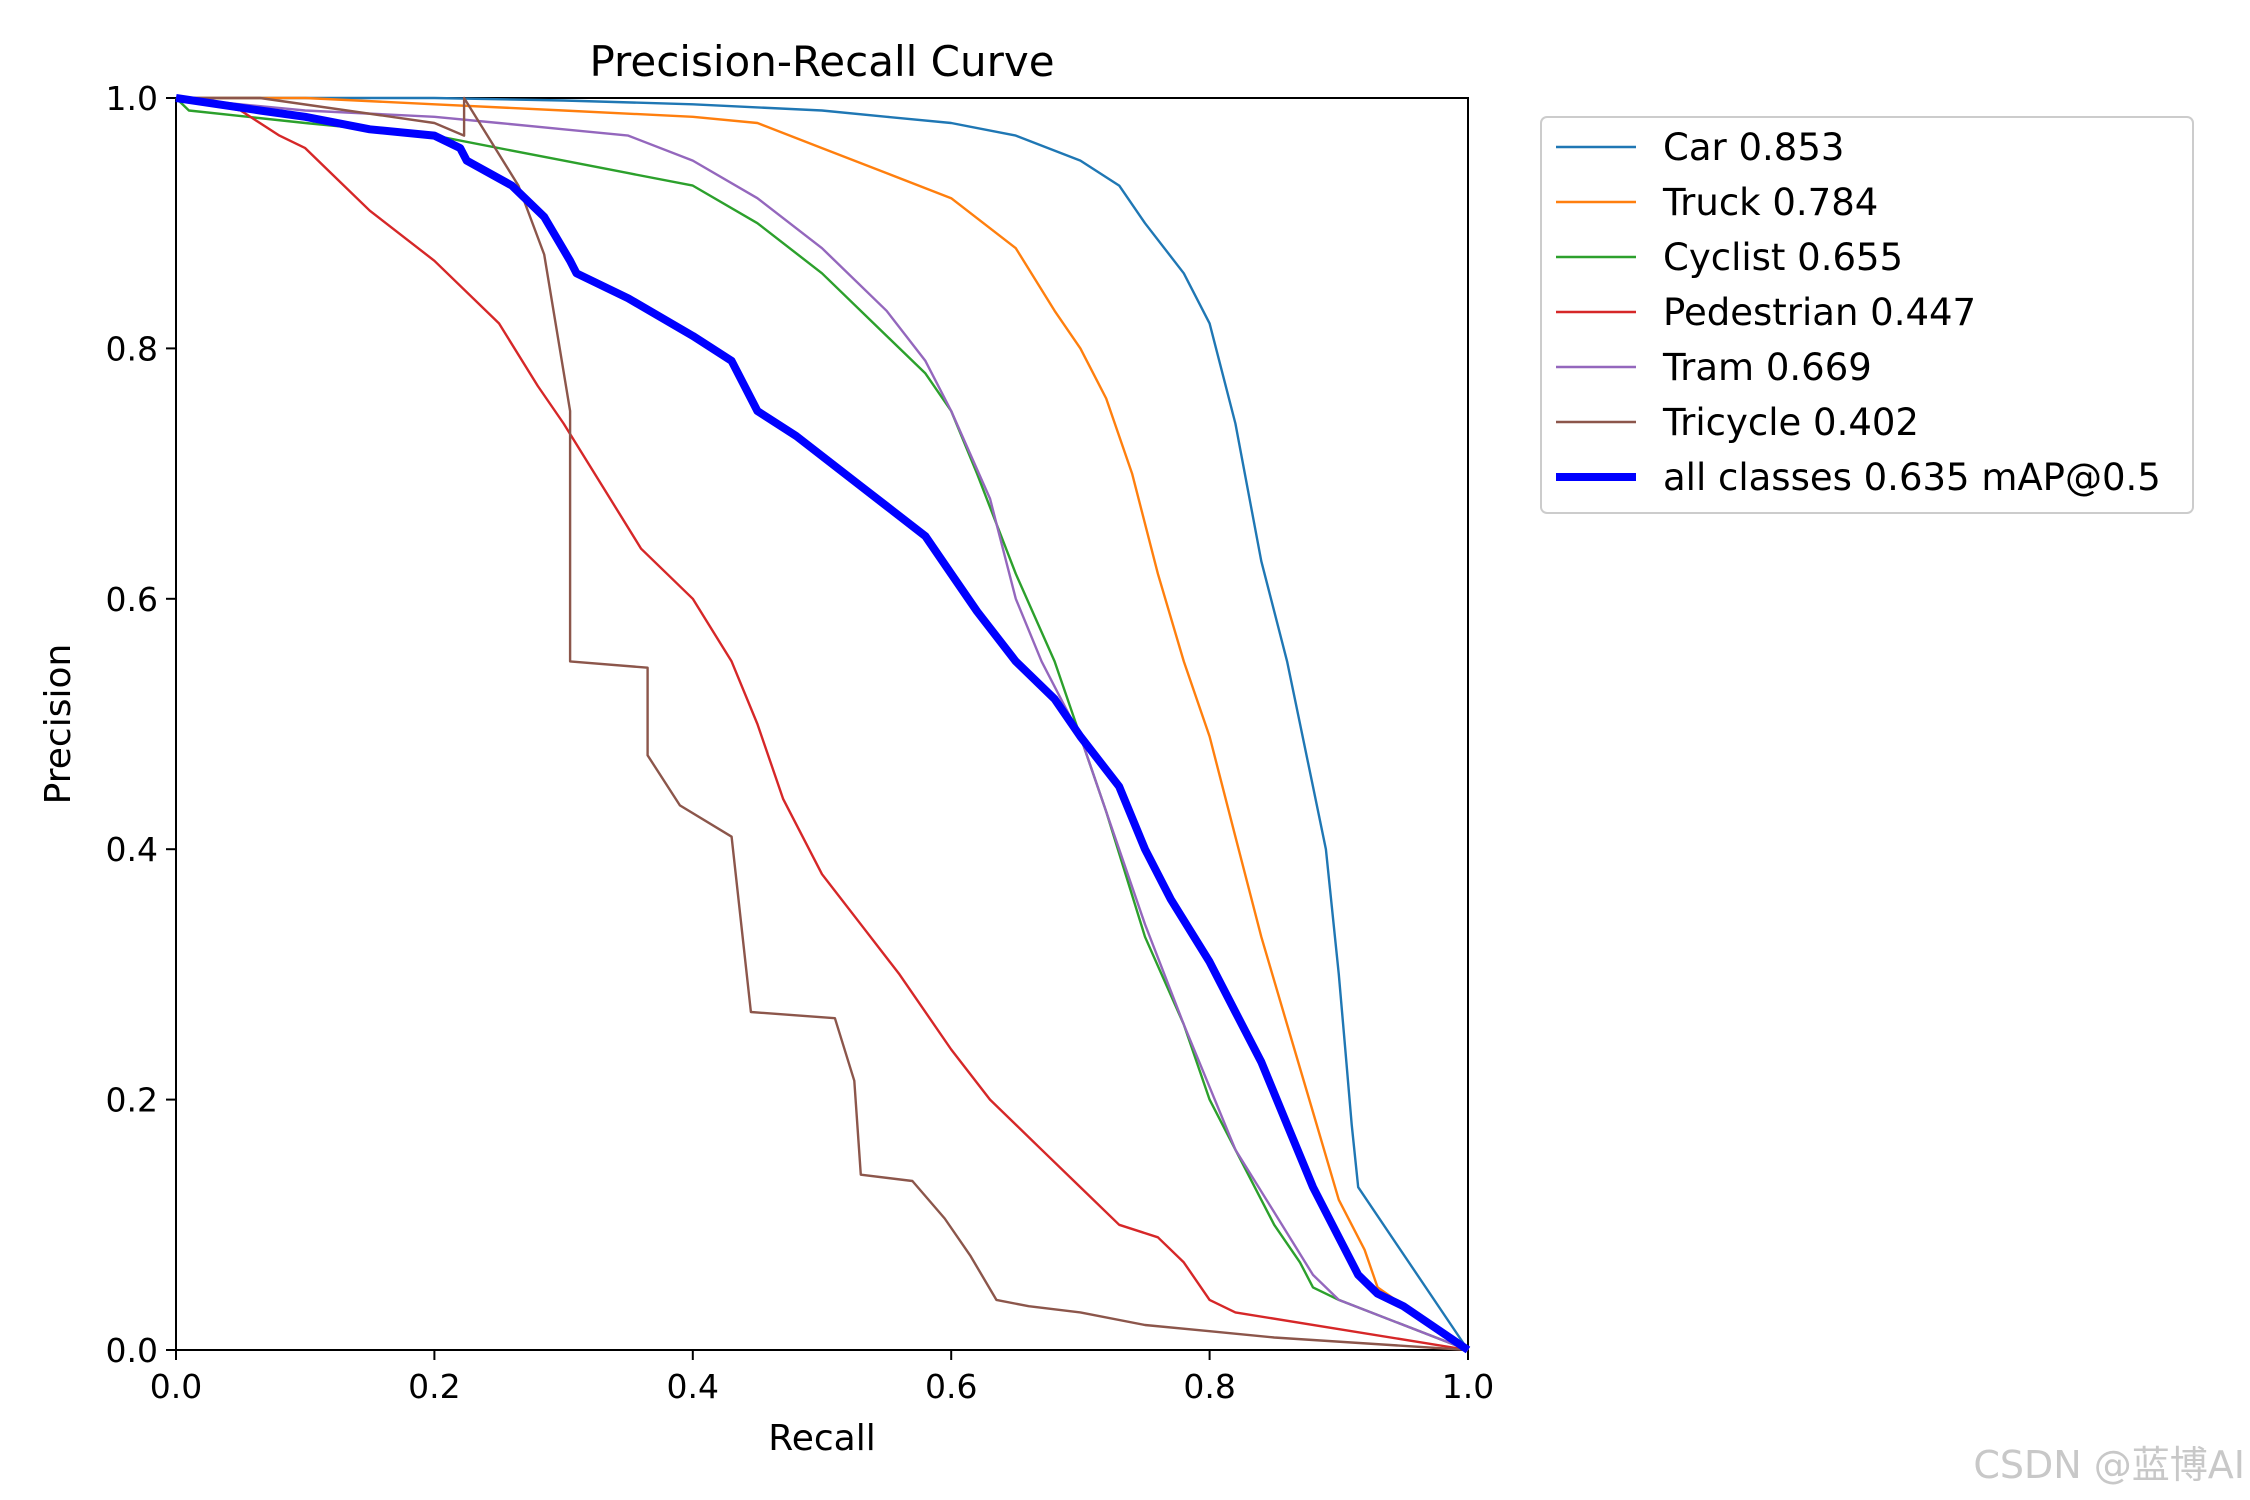 This screenshot has width=2250, height=1500. What do you see at coordinates (1912, 477) in the screenshot?
I see `legend-entry: all classes 0.635 mAP@0.5` at bounding box center [1912, 477].